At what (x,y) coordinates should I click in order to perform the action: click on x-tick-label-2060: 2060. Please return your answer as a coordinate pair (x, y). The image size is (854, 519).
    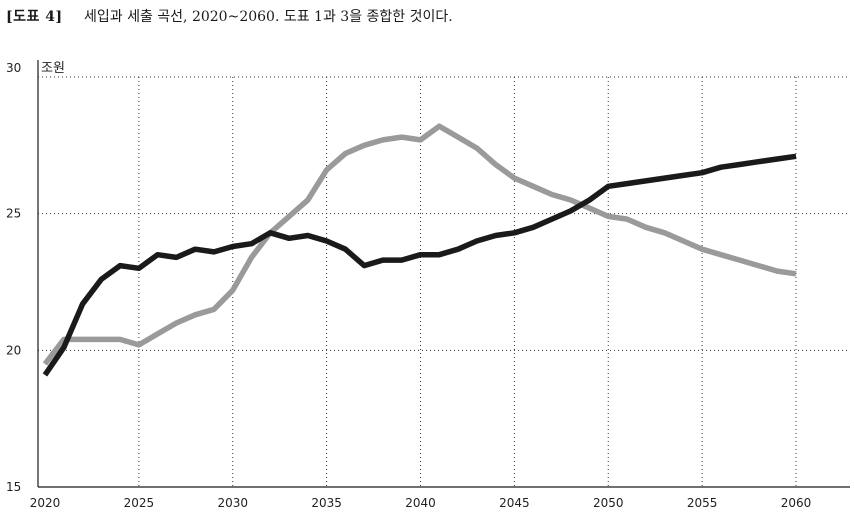
    Looking at the image, I should click on (796, 503).